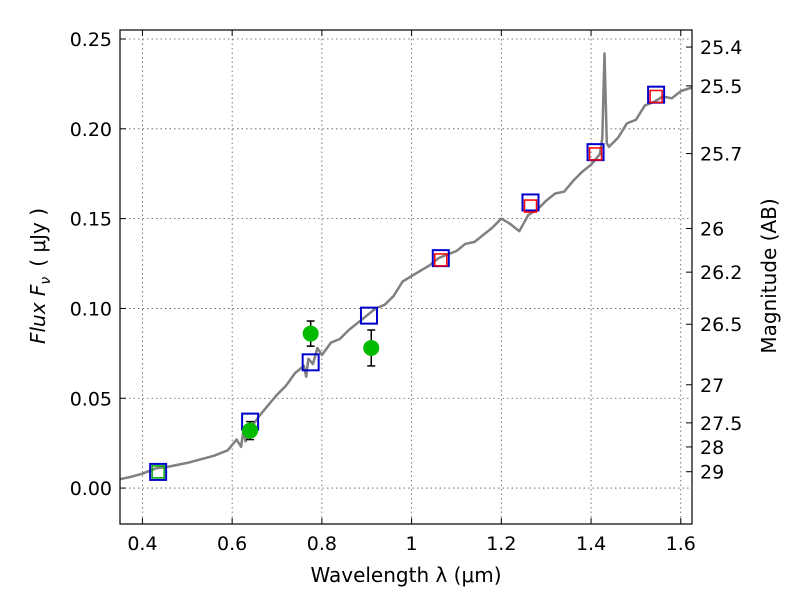 The width and height of the screenshot is (800, 600). What do you see at coordinates (721, 87) in the screenshot?
I see `y2-tick-label: 25.5` at bounding box center [721, 87].